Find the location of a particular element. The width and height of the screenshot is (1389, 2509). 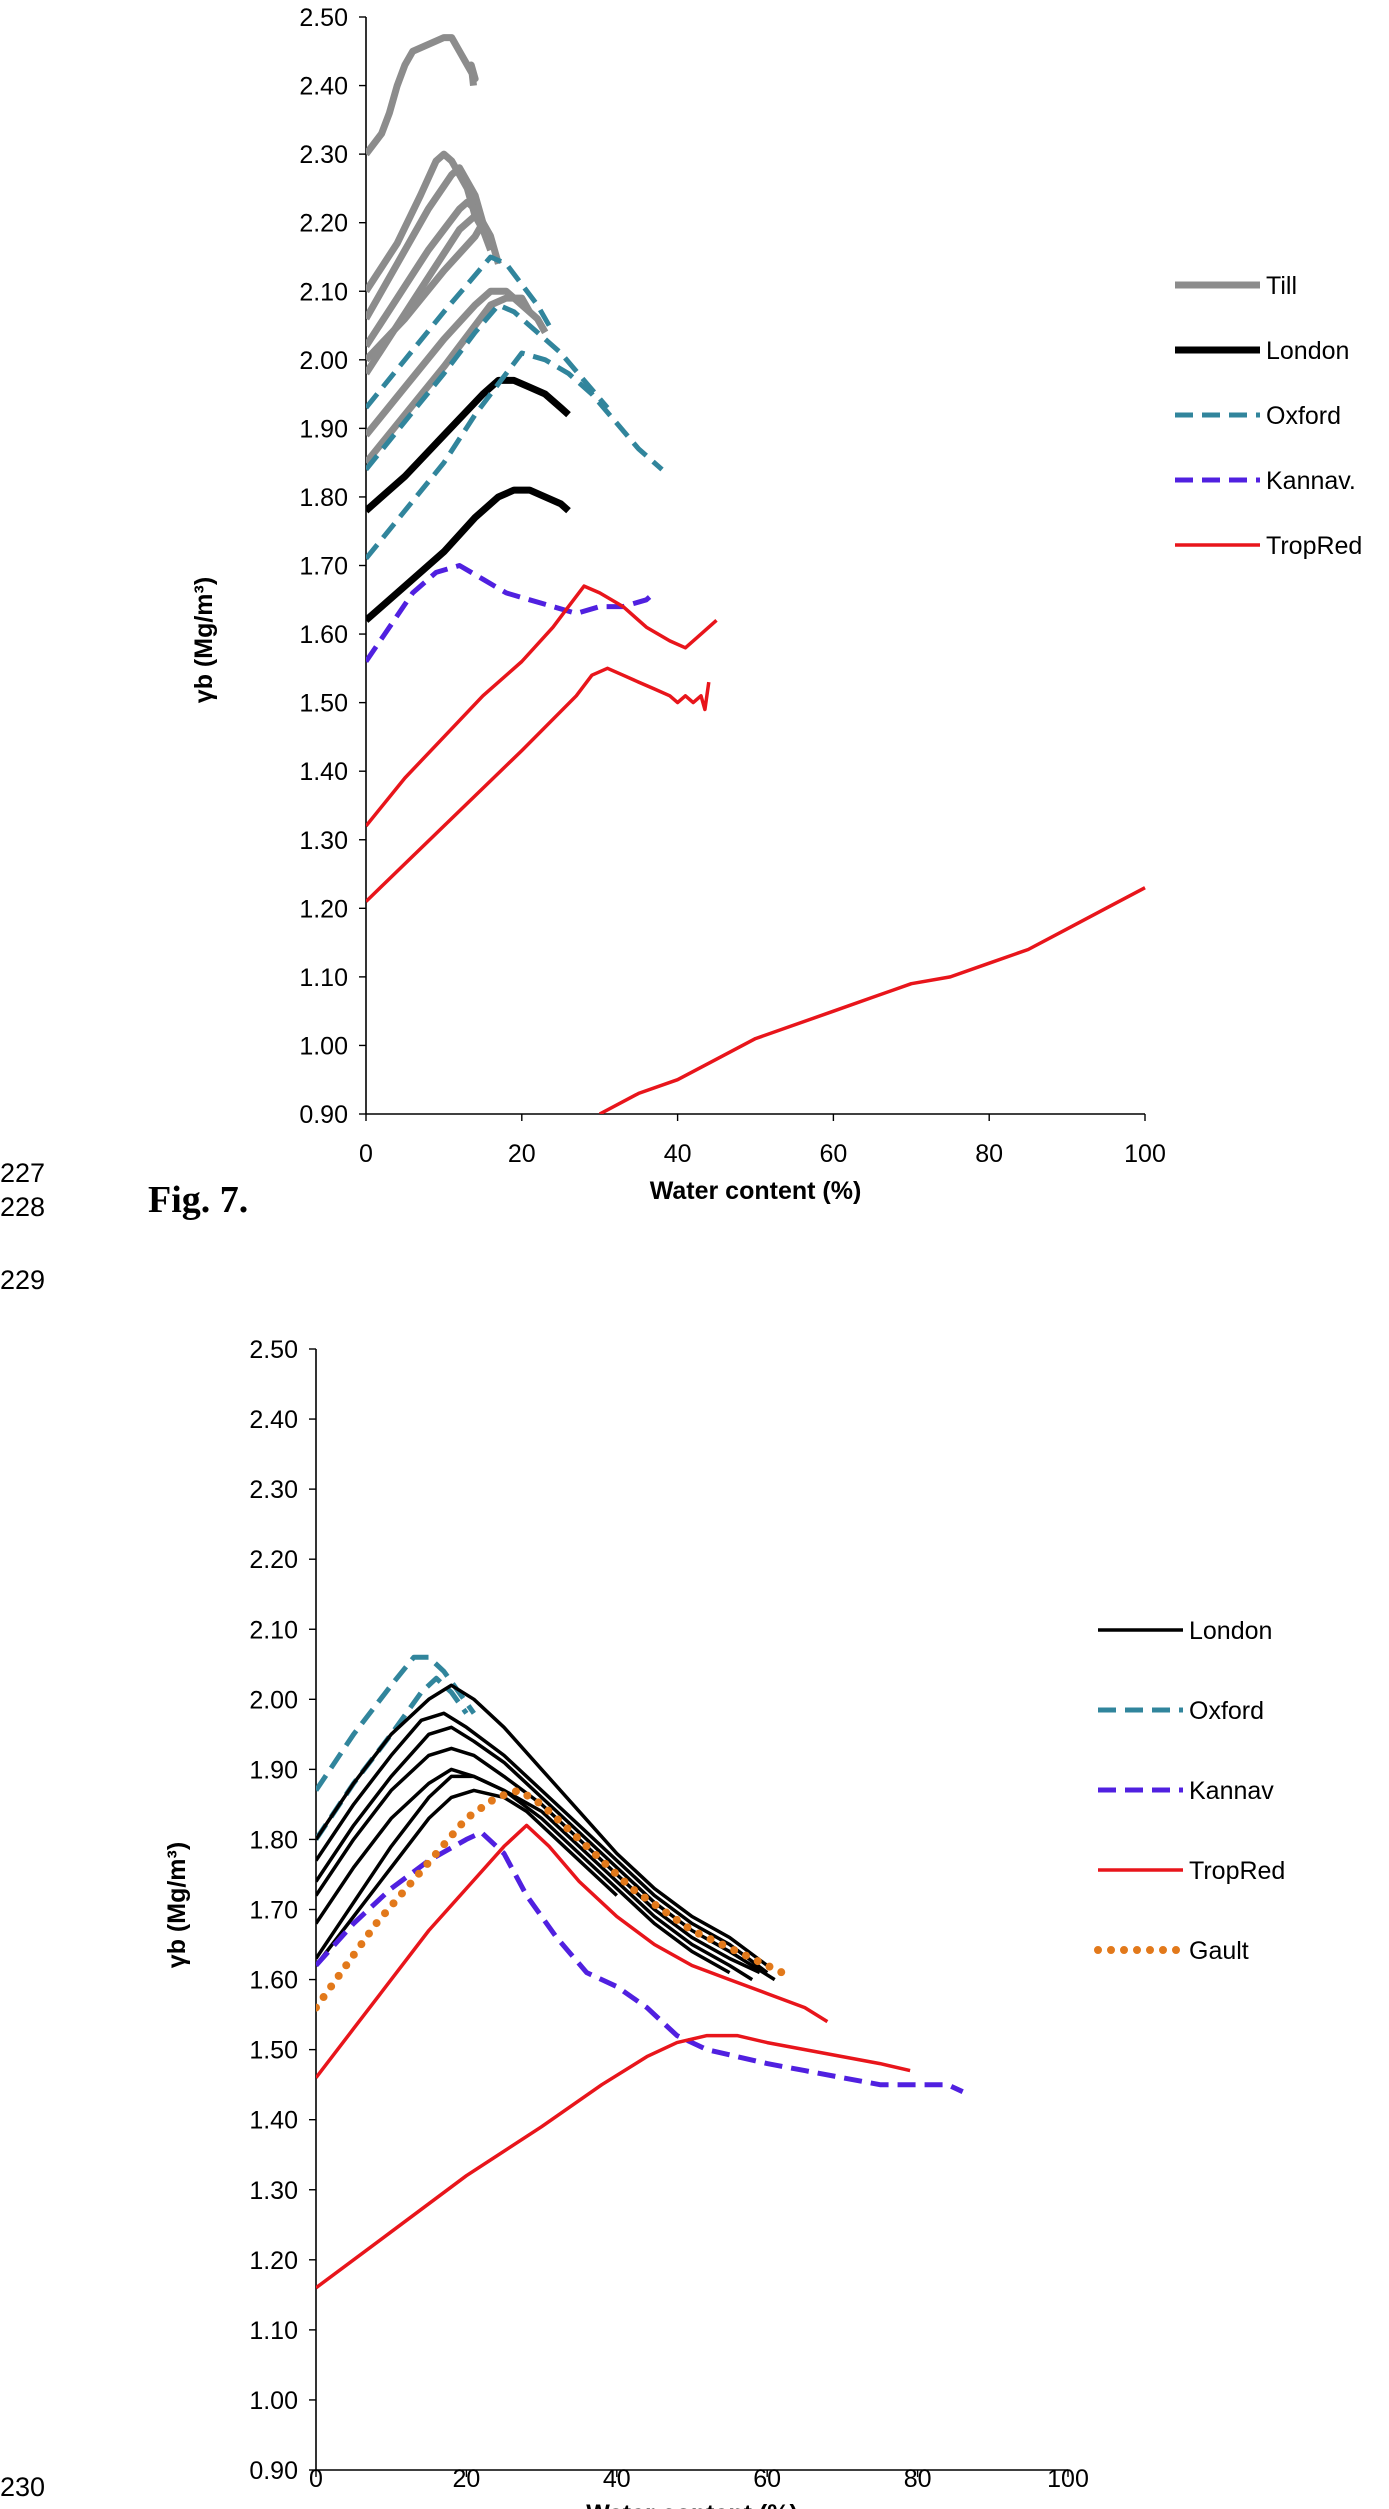

legend-label: Gault is located at coordinates (1219, 1951).